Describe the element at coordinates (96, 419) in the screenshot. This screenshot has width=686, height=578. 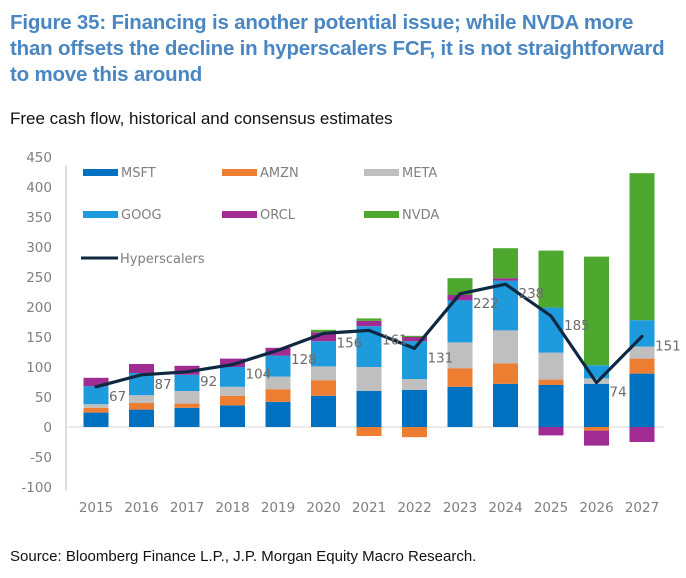
I see `bar-msft-2015` at that location.